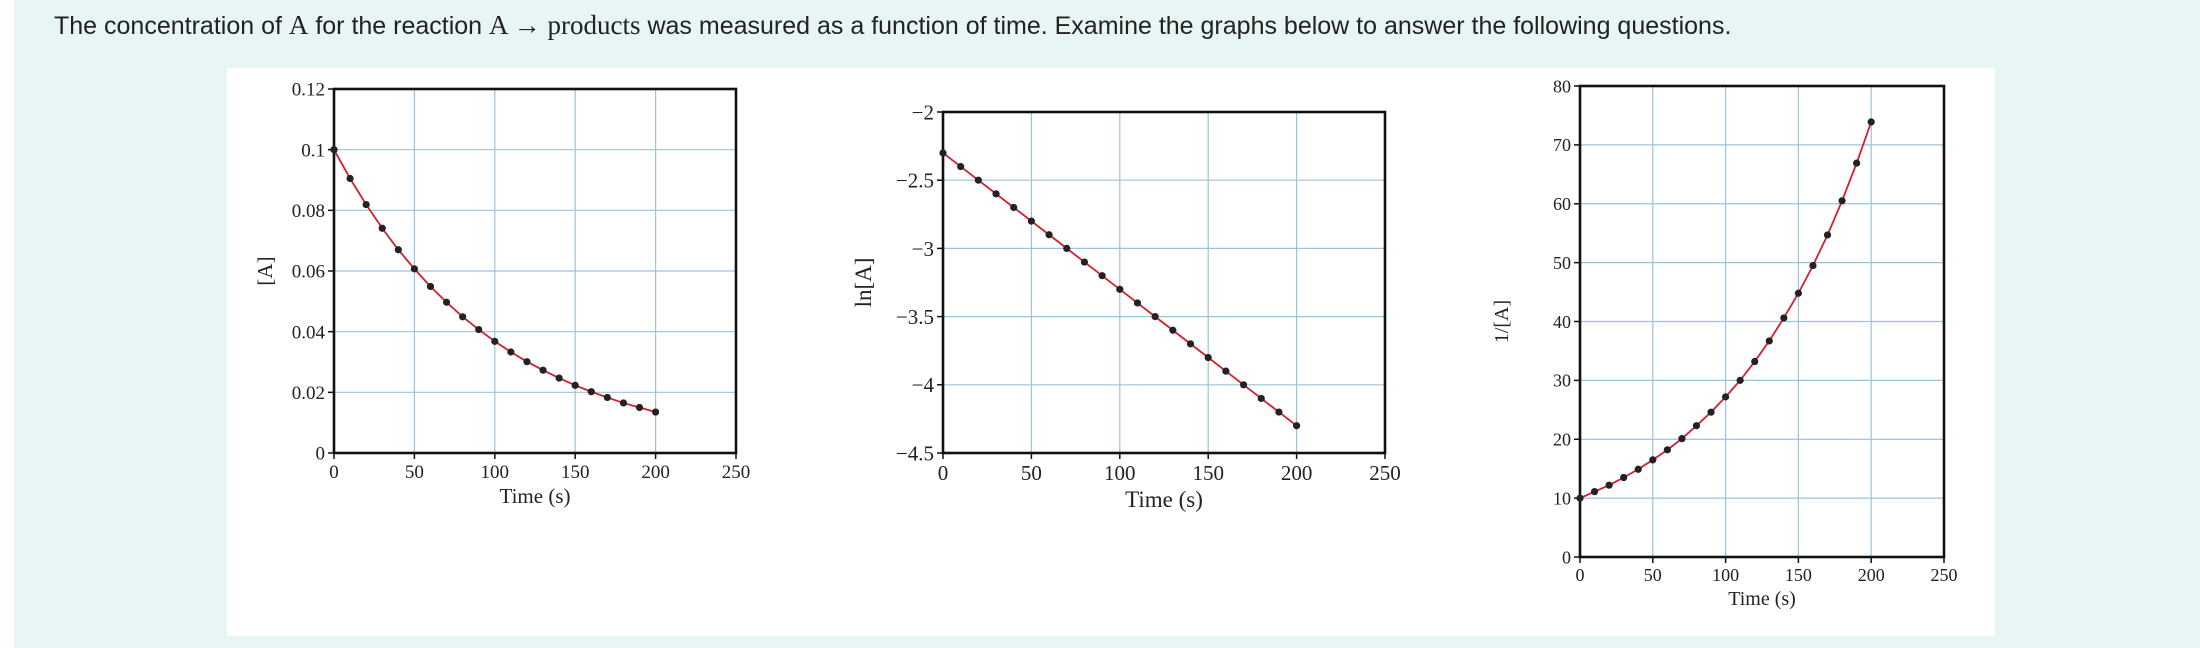  I want to click on y-tick-label: 0.02, so click(308, 393).